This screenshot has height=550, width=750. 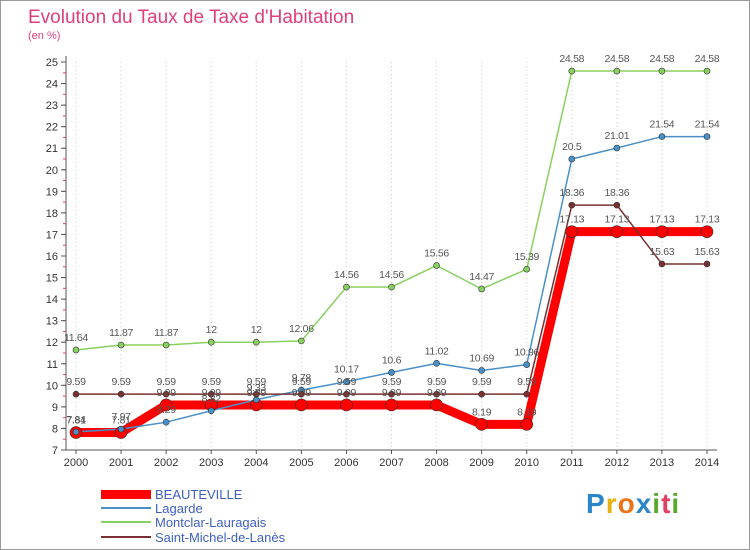 I want to click on data-label-3-2008: 9.59, so click(x=437, y=382).